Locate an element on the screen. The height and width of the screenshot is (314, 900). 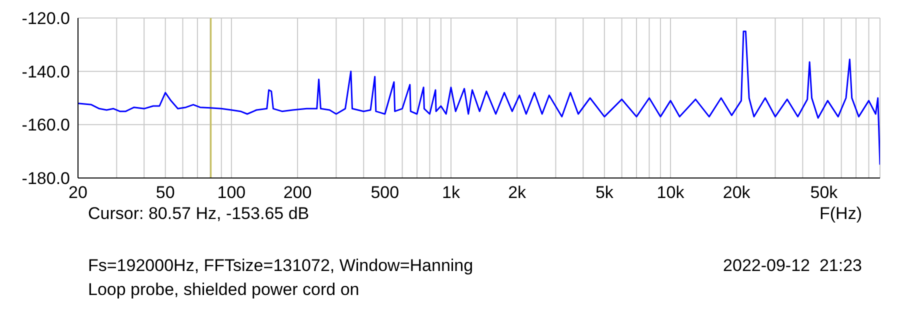
text: 2022-09-12 21:23 is located at coordinates (792, 266).